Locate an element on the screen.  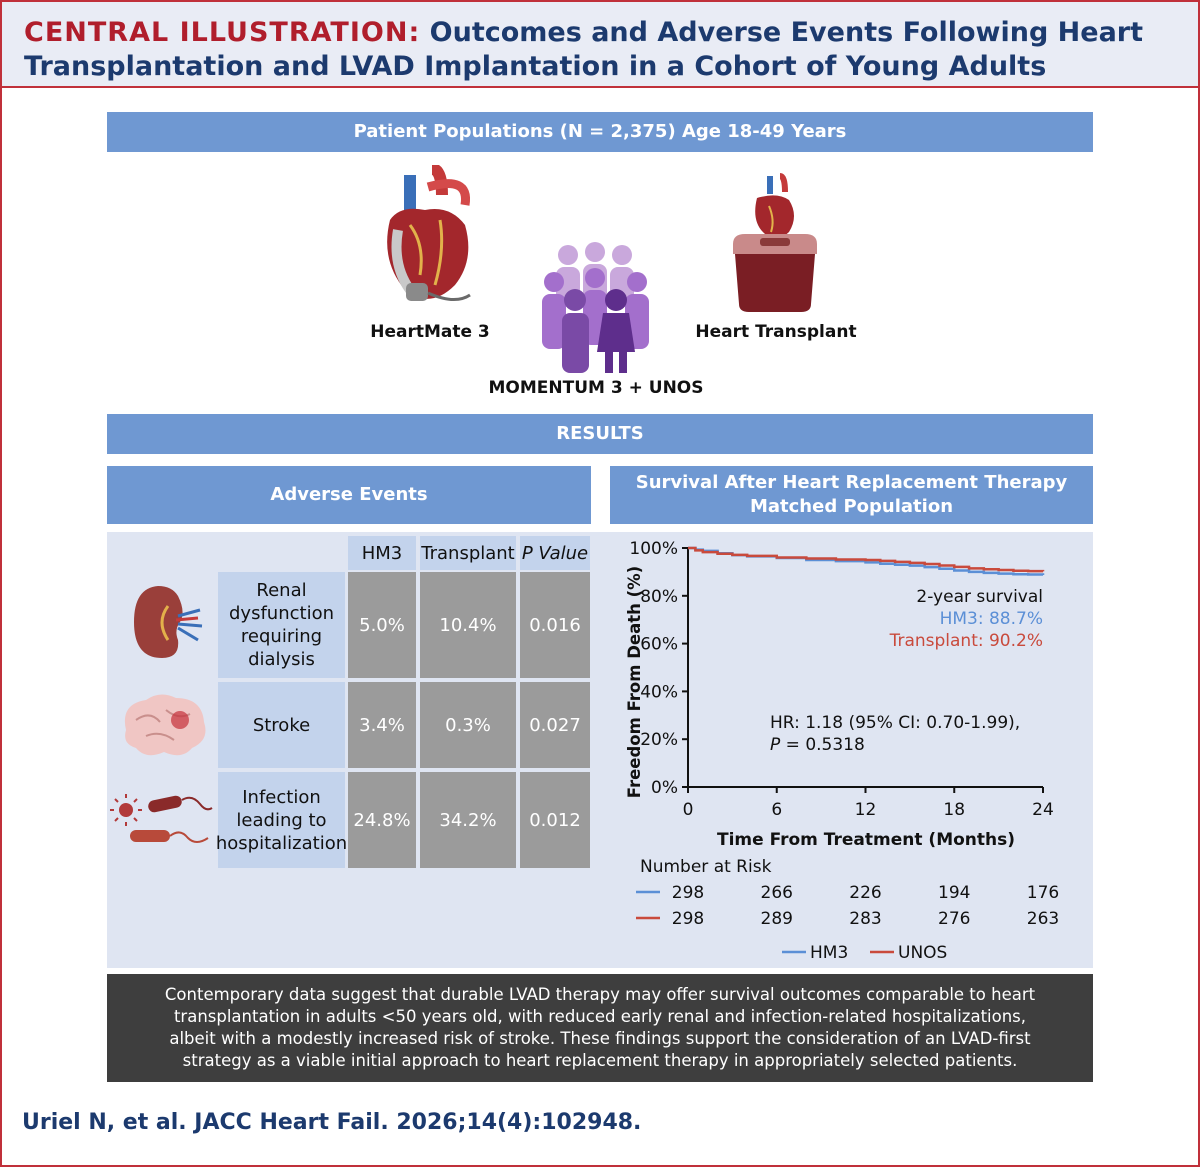
results-bar: RESULTS is located at coordinates (600, 434).